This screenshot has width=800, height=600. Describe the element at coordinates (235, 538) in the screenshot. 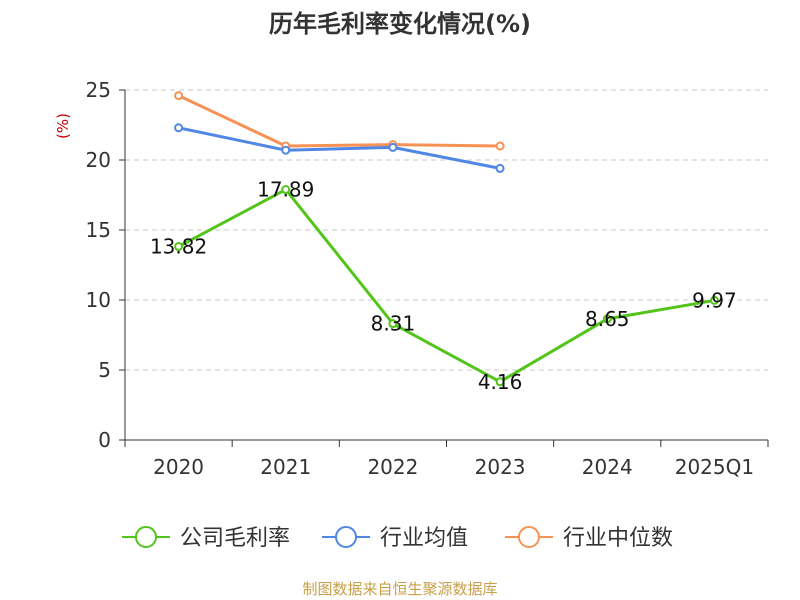

I see `legend-label: 公司毛利率` at that location.